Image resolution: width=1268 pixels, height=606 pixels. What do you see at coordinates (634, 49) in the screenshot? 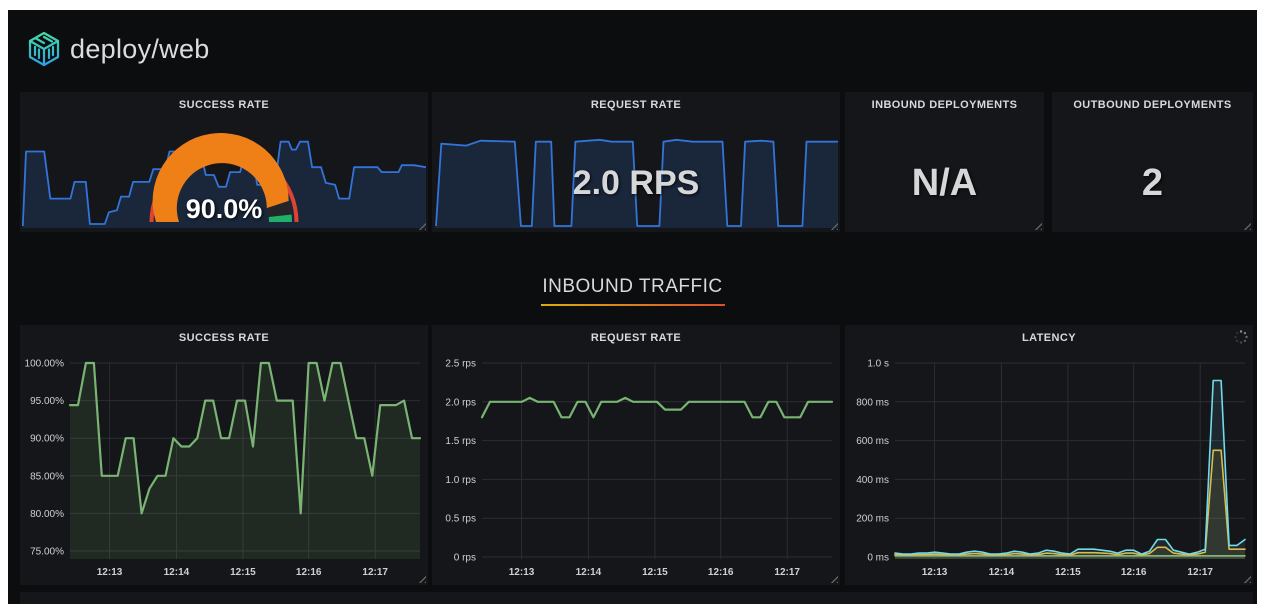
I see `header-panel: deploy/web` at bounding box center [634, 49].